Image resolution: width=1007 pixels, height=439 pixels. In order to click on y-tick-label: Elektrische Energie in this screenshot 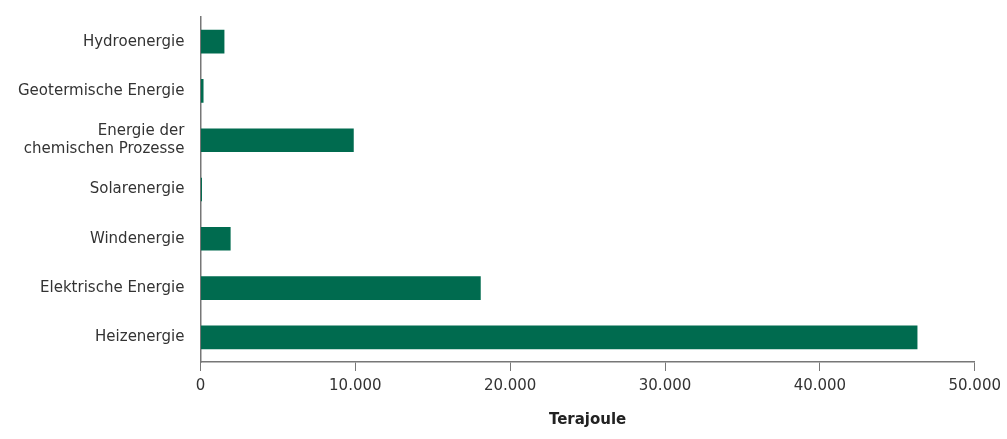, I will do `click(112, 286)`.